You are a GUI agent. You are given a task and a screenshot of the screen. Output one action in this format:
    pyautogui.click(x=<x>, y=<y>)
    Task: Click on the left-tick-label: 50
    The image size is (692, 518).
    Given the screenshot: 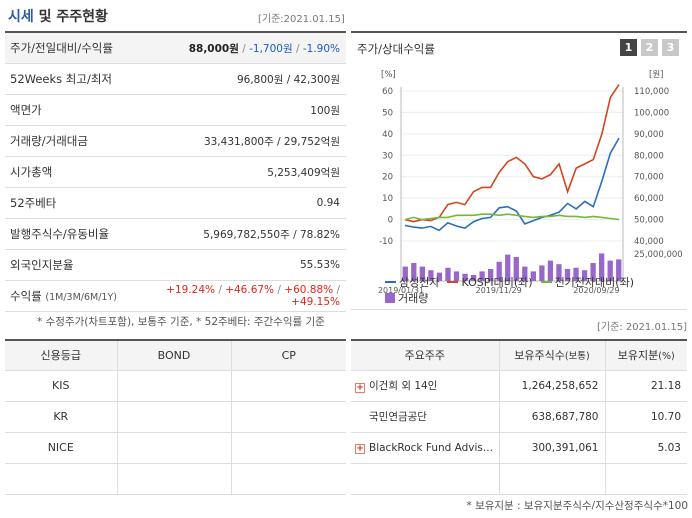 What is the action you would take?
    pyautogui.click(x=387, y=113)
    